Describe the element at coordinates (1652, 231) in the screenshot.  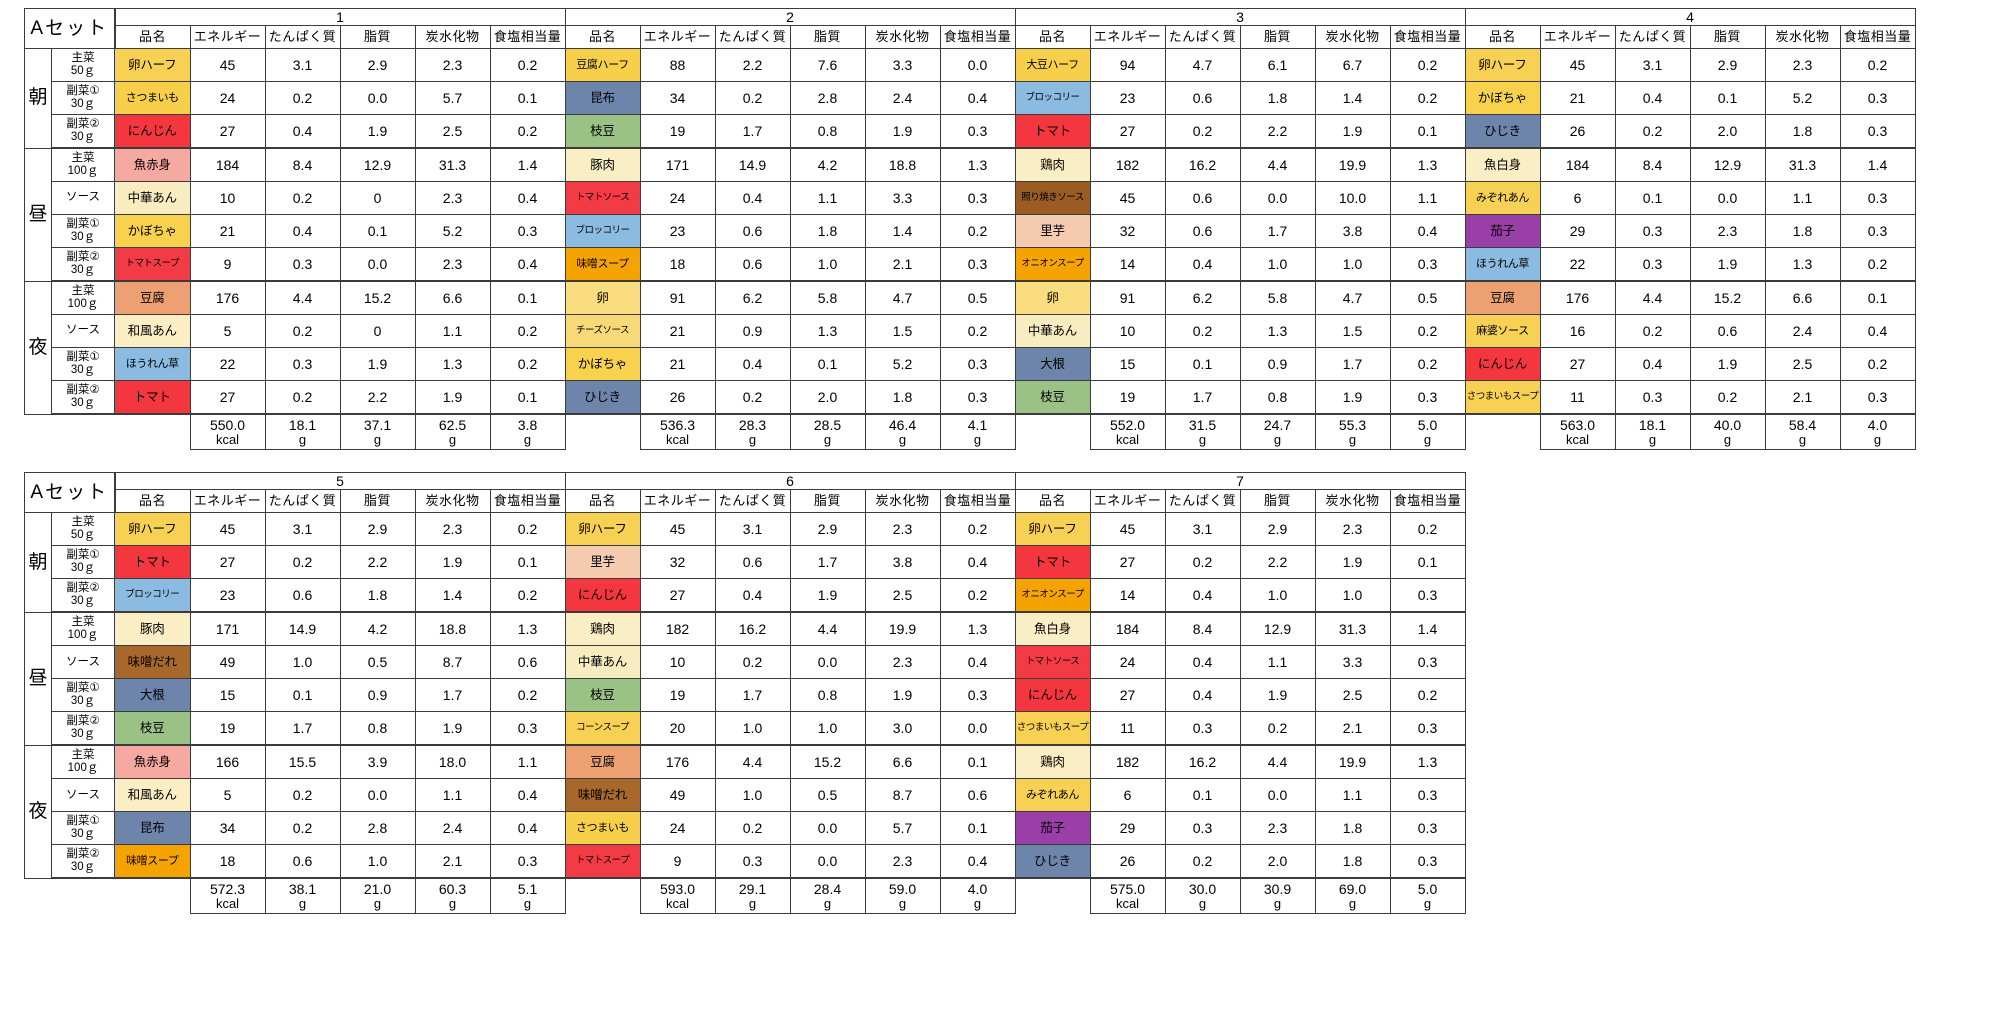
I see `nutrient-value-1: 0.3` at that location.